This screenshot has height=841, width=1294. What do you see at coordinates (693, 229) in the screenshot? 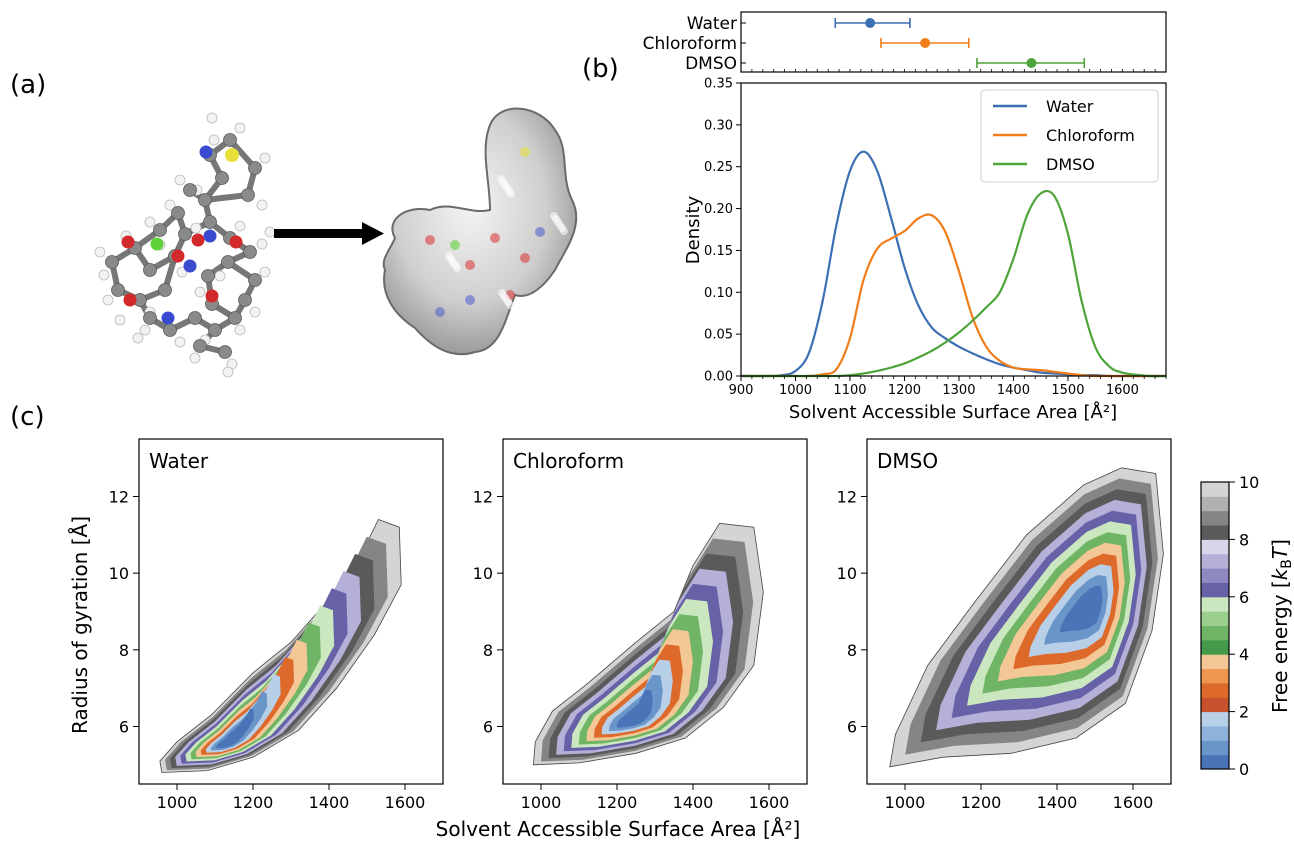
I see `density-y-label: Density` at bounding box center [693, 229].